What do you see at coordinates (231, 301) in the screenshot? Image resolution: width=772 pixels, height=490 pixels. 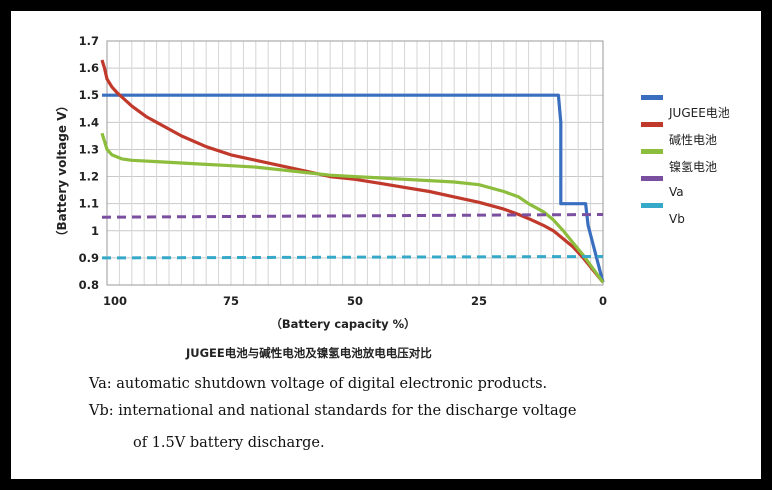 I see `x-tick-label: 75` at bounding box center [231, 301].